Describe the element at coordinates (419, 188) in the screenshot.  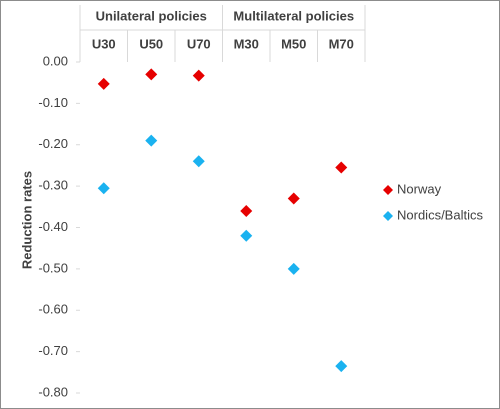
I see `legend-label: Norway` at that location.